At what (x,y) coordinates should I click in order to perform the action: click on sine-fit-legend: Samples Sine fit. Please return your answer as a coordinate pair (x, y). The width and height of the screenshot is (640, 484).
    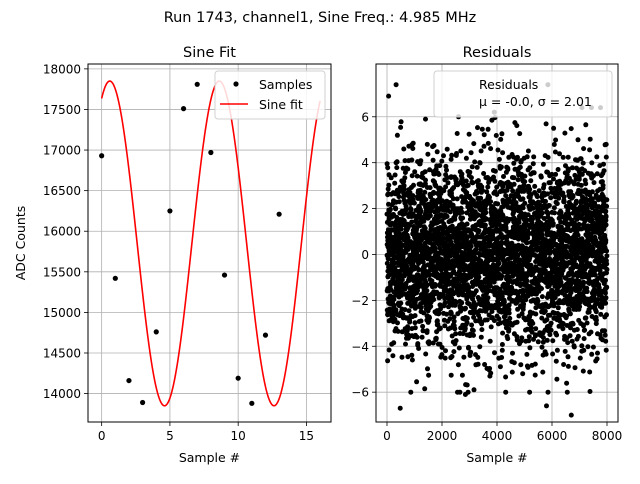
    Looking at the image, I should click on (270, 95).